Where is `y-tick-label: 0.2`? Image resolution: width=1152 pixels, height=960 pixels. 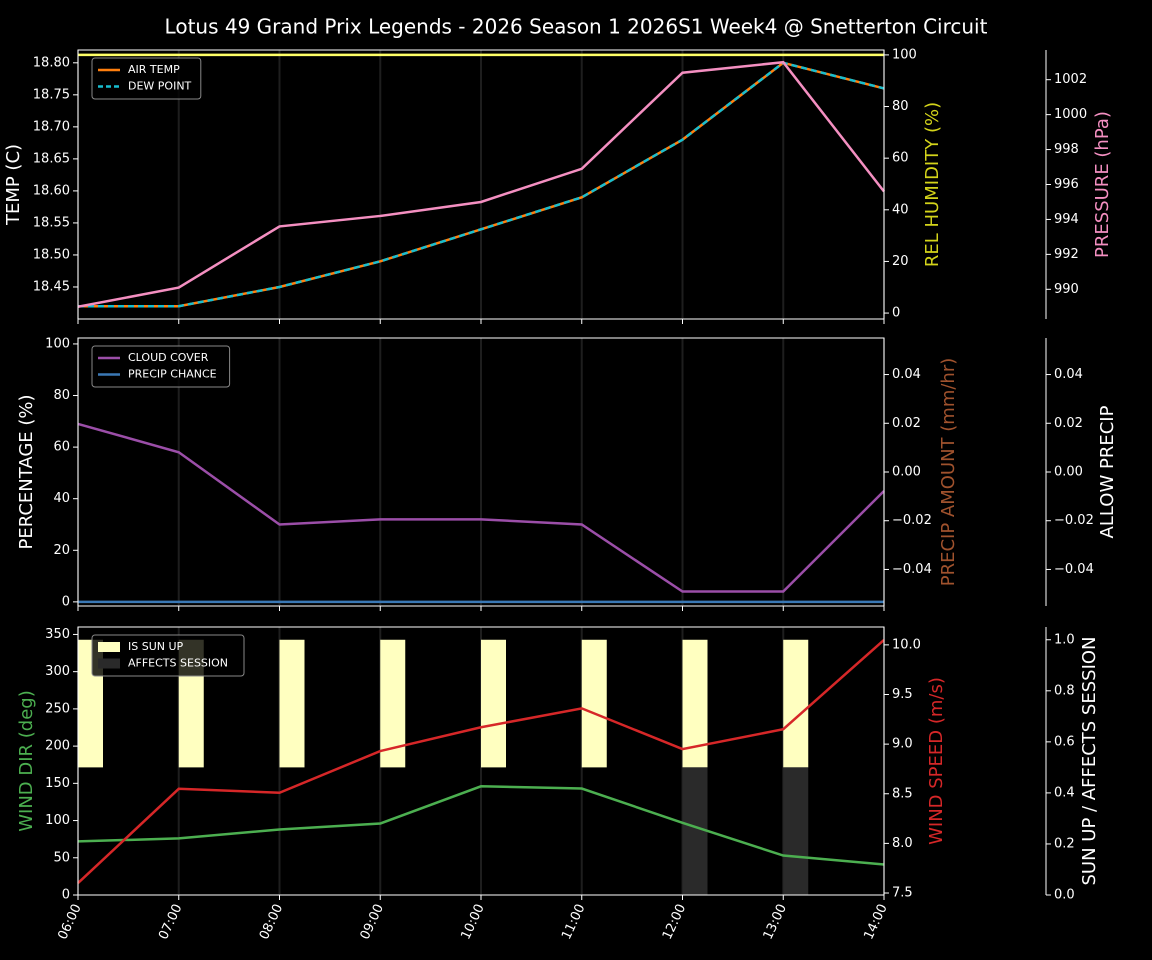
y-tick-label: 0.2 is located at coordinates (1064, 843).